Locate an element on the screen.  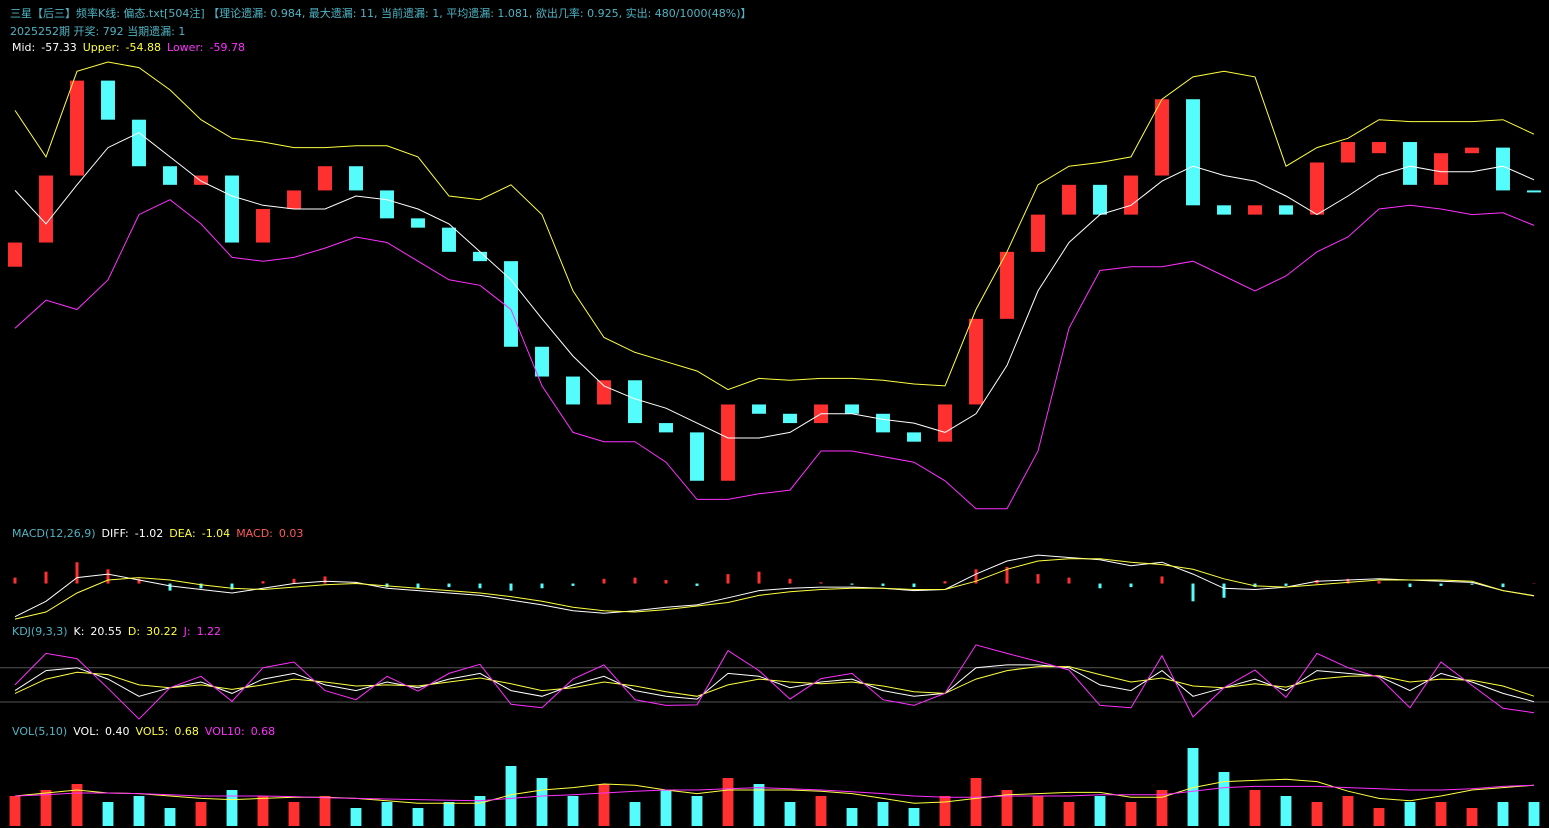
readout: MACD(12,26,9) is located at coordinates (54, 533).